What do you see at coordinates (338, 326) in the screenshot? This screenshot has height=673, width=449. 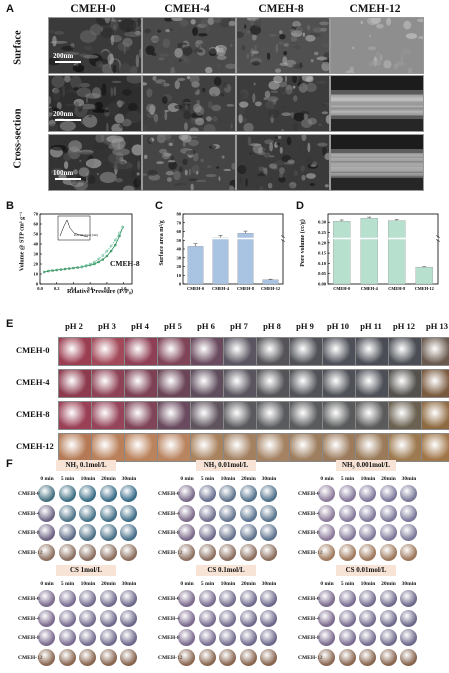 I see `ph-column-header: pH 10` at bounding box center [338, 326].